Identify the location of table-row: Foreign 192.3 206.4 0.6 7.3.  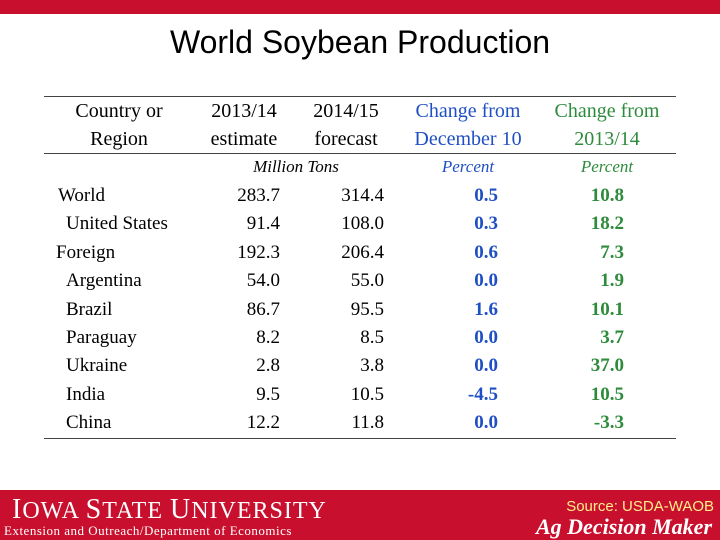
(360, 253).